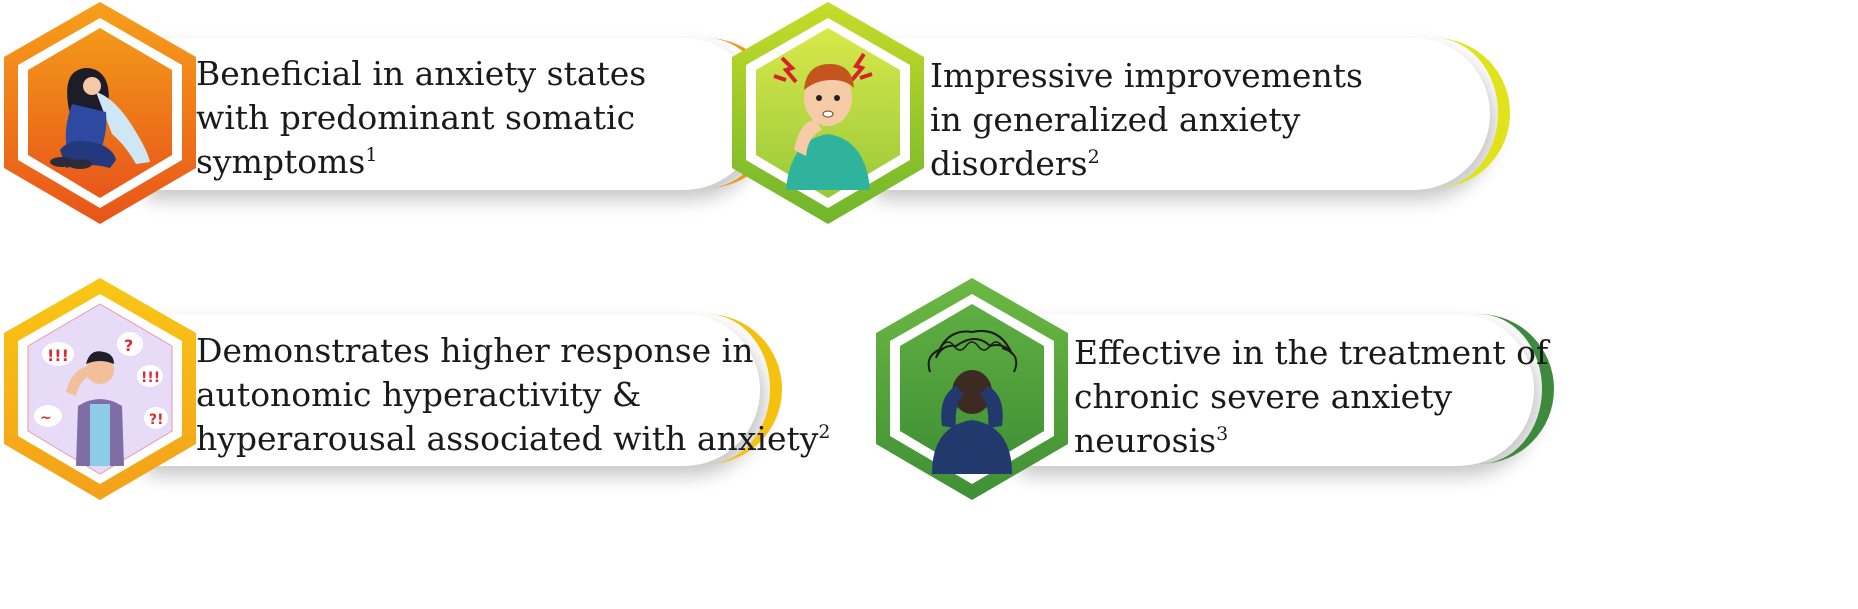 The image size is (1858, 609). I want to click on text-line-3: neurosis3, so click(1151, 440).